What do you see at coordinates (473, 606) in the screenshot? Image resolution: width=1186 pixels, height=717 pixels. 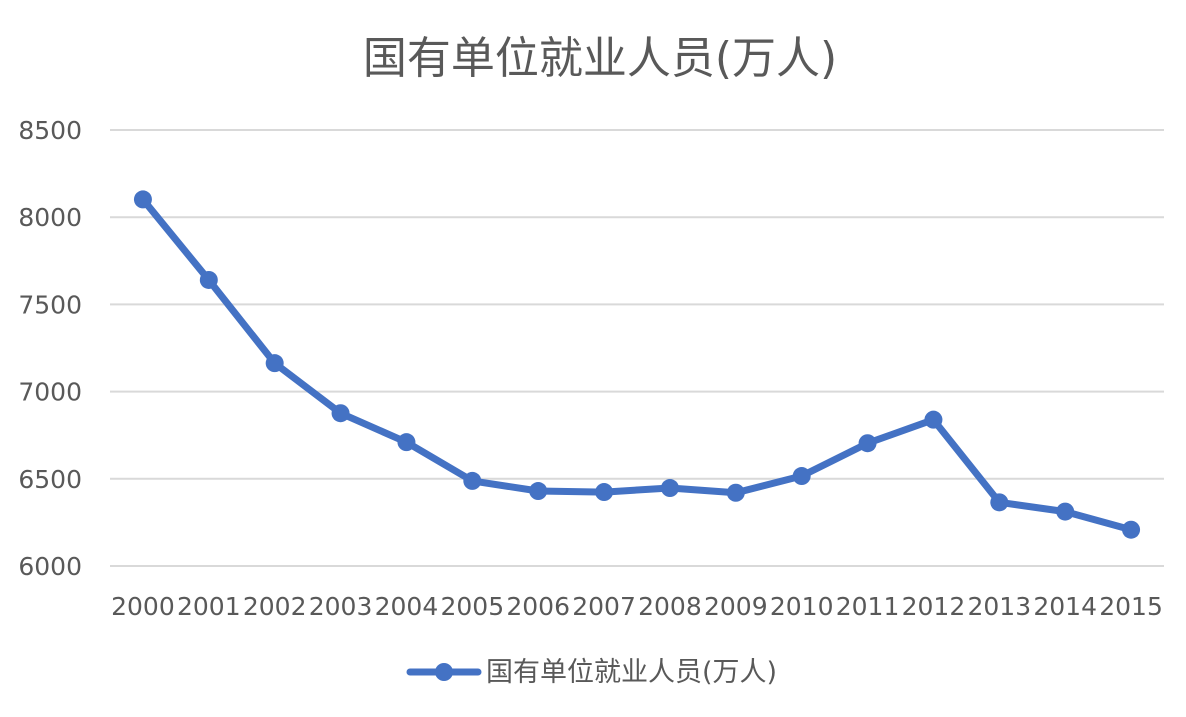 I see `x-tick-label: 2005` at bounding box center [473, 606].